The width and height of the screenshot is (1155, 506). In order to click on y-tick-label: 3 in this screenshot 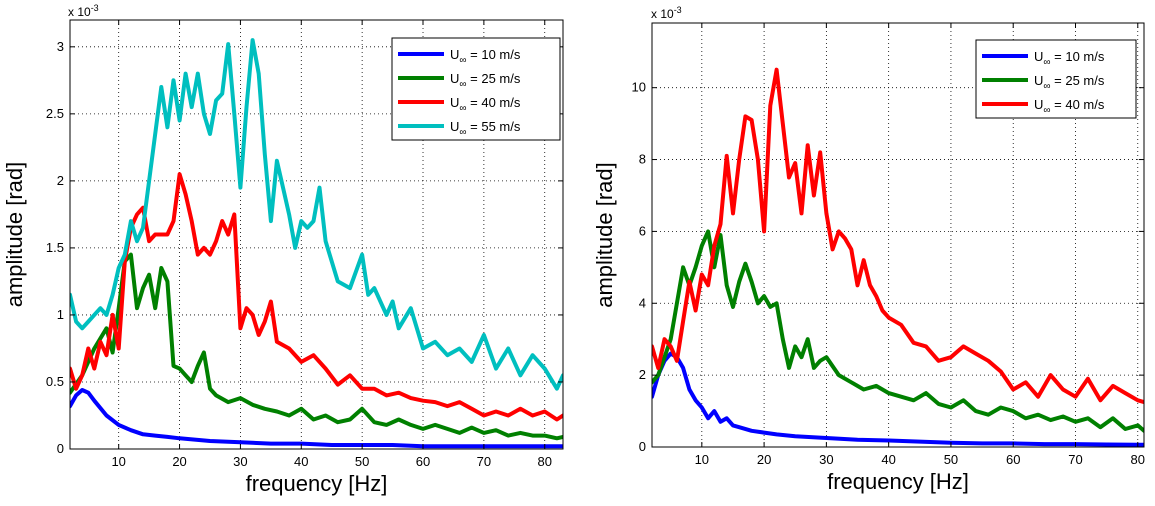, I will do `click(60, 46)`.